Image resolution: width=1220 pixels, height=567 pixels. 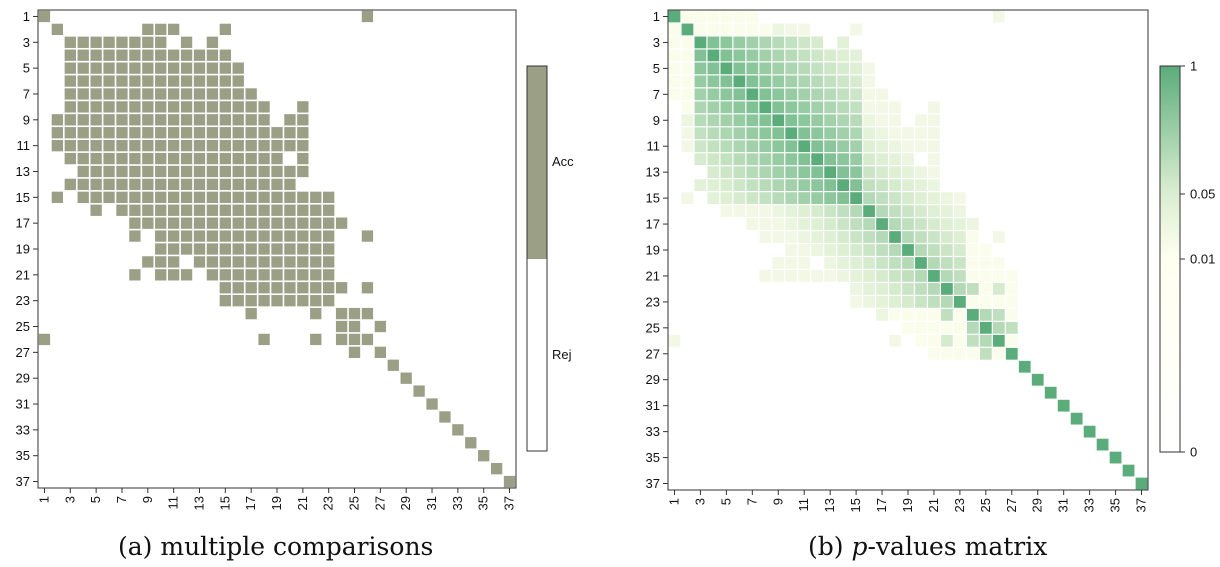 I want to click on panel-b-xtick-label: 25, so click(x=985, y=505).